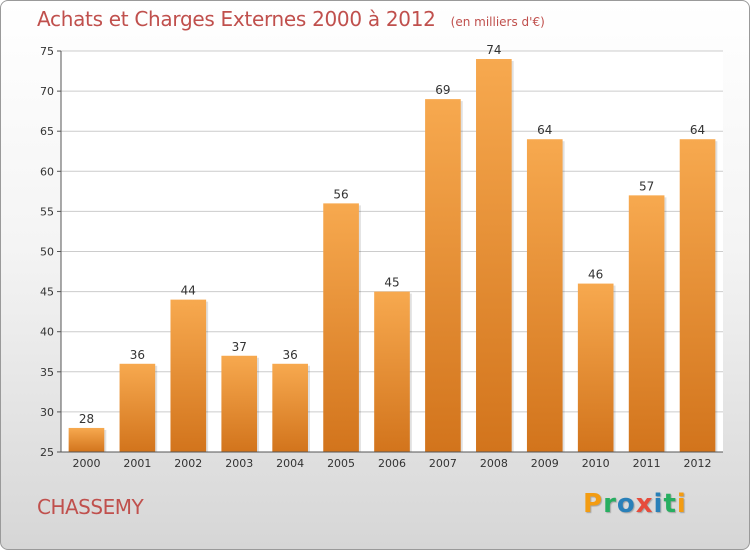 This screenshot has height=550, width=750. I want to click on data-label-2003: 37, so click(239, 347).